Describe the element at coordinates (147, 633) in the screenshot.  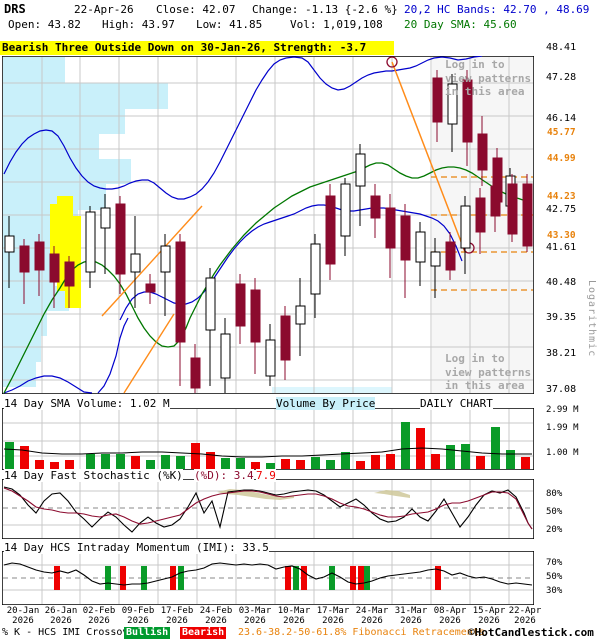
I see `bullish-tag: Bullish` at that location.